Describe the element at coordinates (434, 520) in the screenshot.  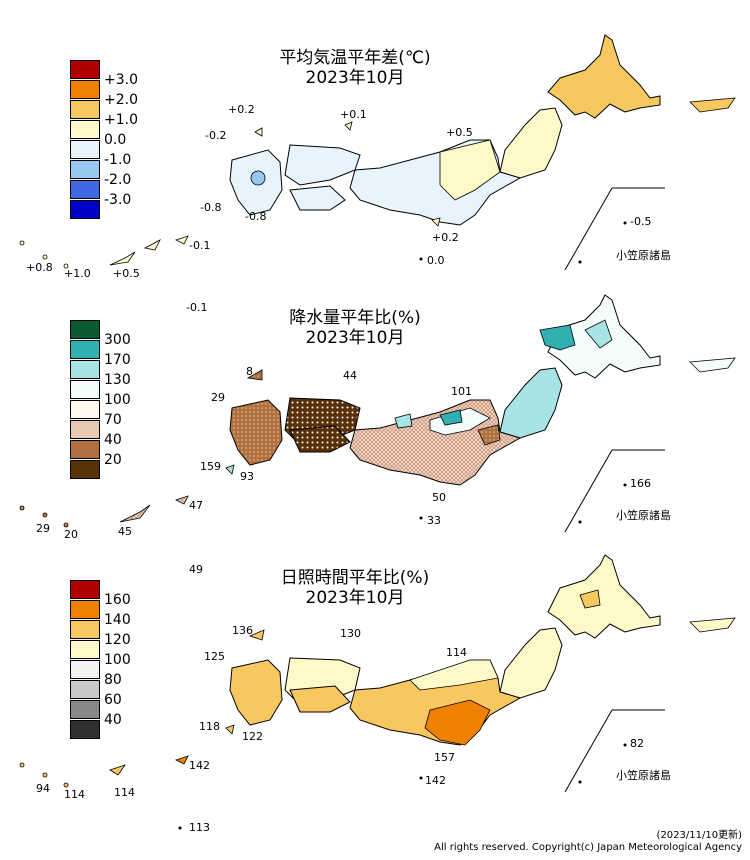
I see `station-value: 33` at that location.